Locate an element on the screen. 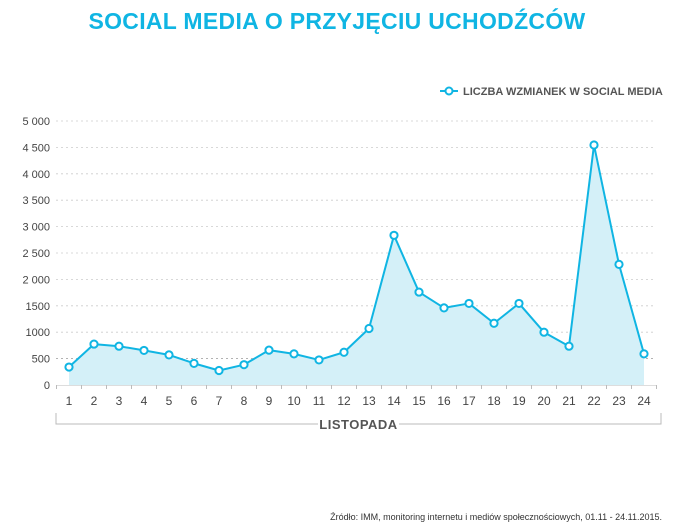  y-tick-label: 500 is located at coordinates (41, 360).